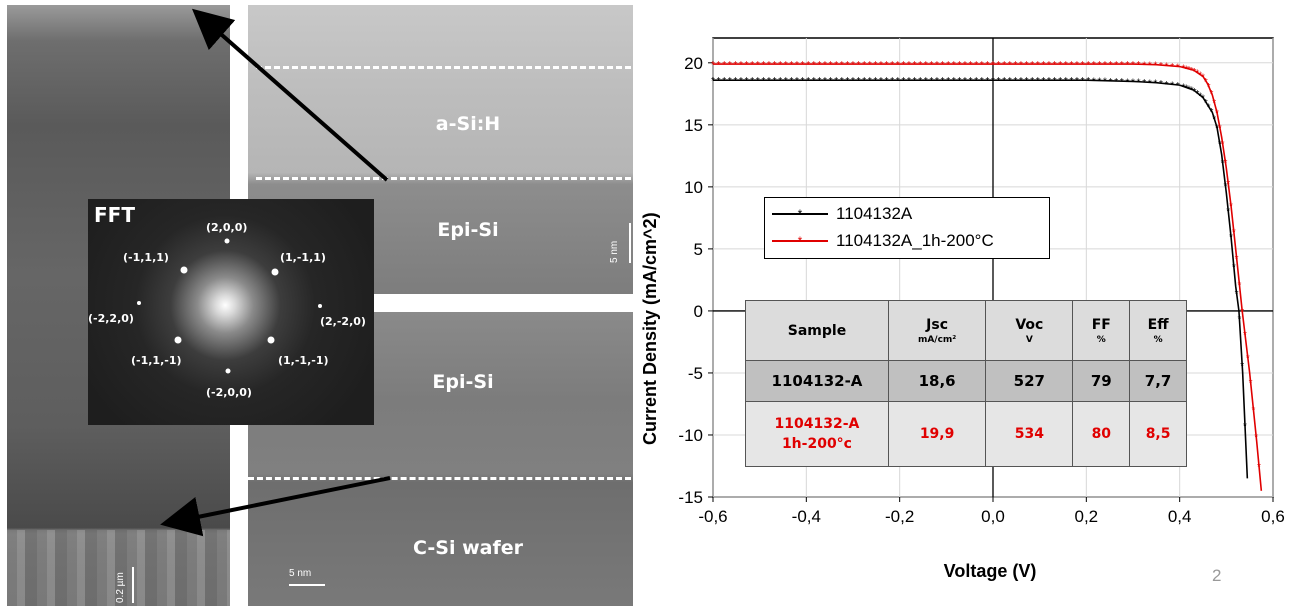 The width and height of the screenshot is (1297, 606). What do you see at coordinates (463, 382) in the screenshot?
I see `layer-label-epi-si-bottom: Epi-Si` at bounding box center [463, 382].